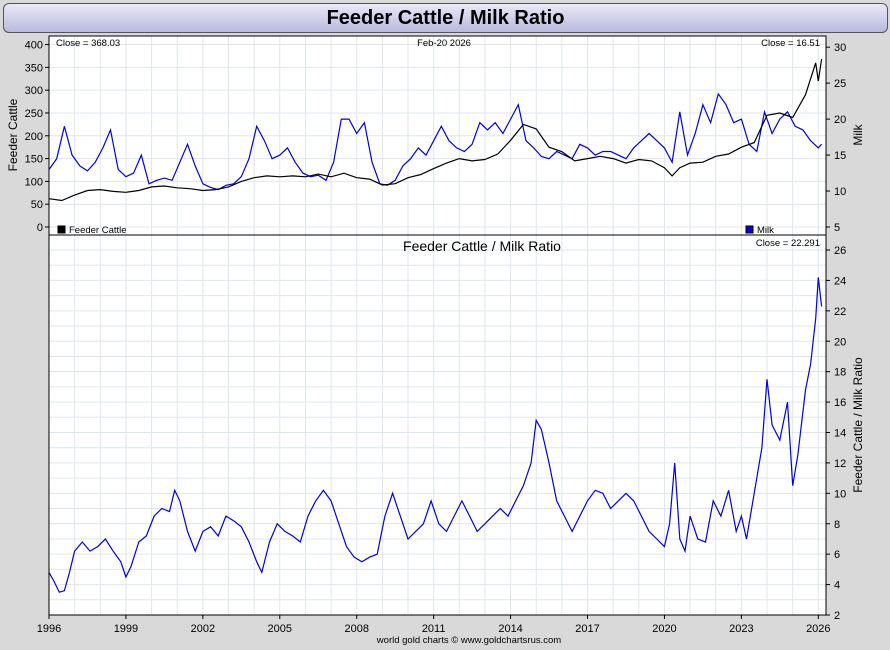  What do you see at coordinates (836, 138) in the screenshot?
I see `milk-axis: 5 10 15 20 25 30` at bounding box center [836, 138].